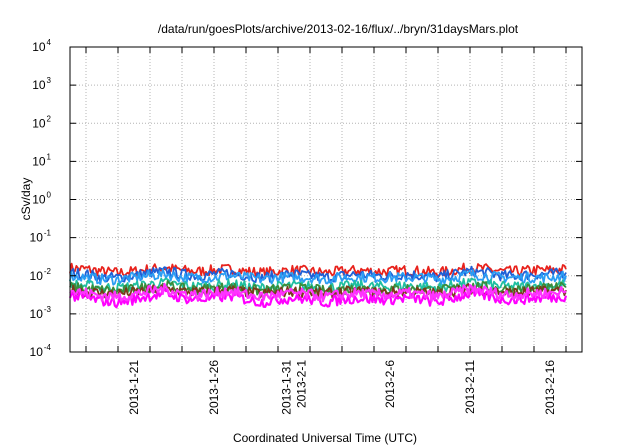 This screenshot has height=448, width=640. Describe the element at coordinates (26, 199) in the screenshot. I see `y-axis-label: cSv/day` at that location.